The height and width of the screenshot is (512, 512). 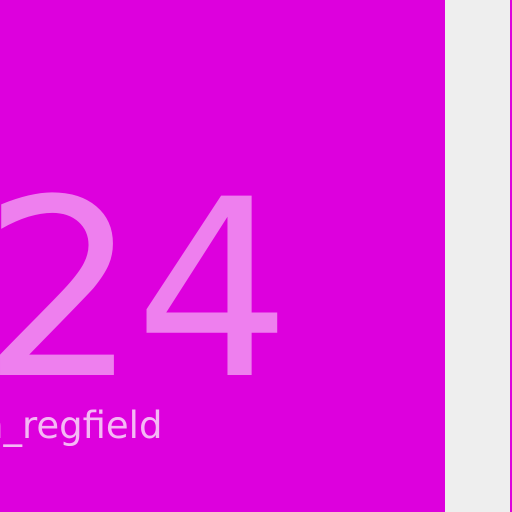 What do you see at coordinates (511, 256) in the screenshot?
I see `next-tile-edge` at bounding box center [511, 256].